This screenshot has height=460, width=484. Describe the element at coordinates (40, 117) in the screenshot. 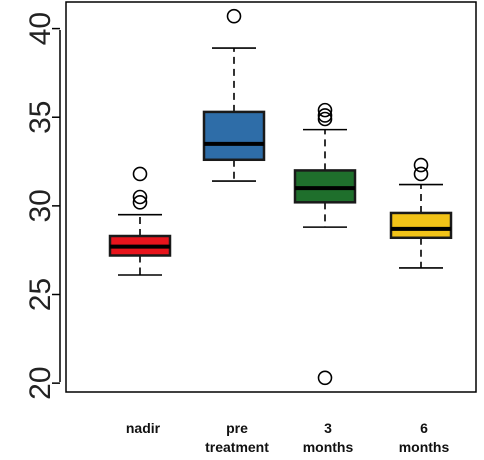

I see `y-tick-label: 35` at that location.